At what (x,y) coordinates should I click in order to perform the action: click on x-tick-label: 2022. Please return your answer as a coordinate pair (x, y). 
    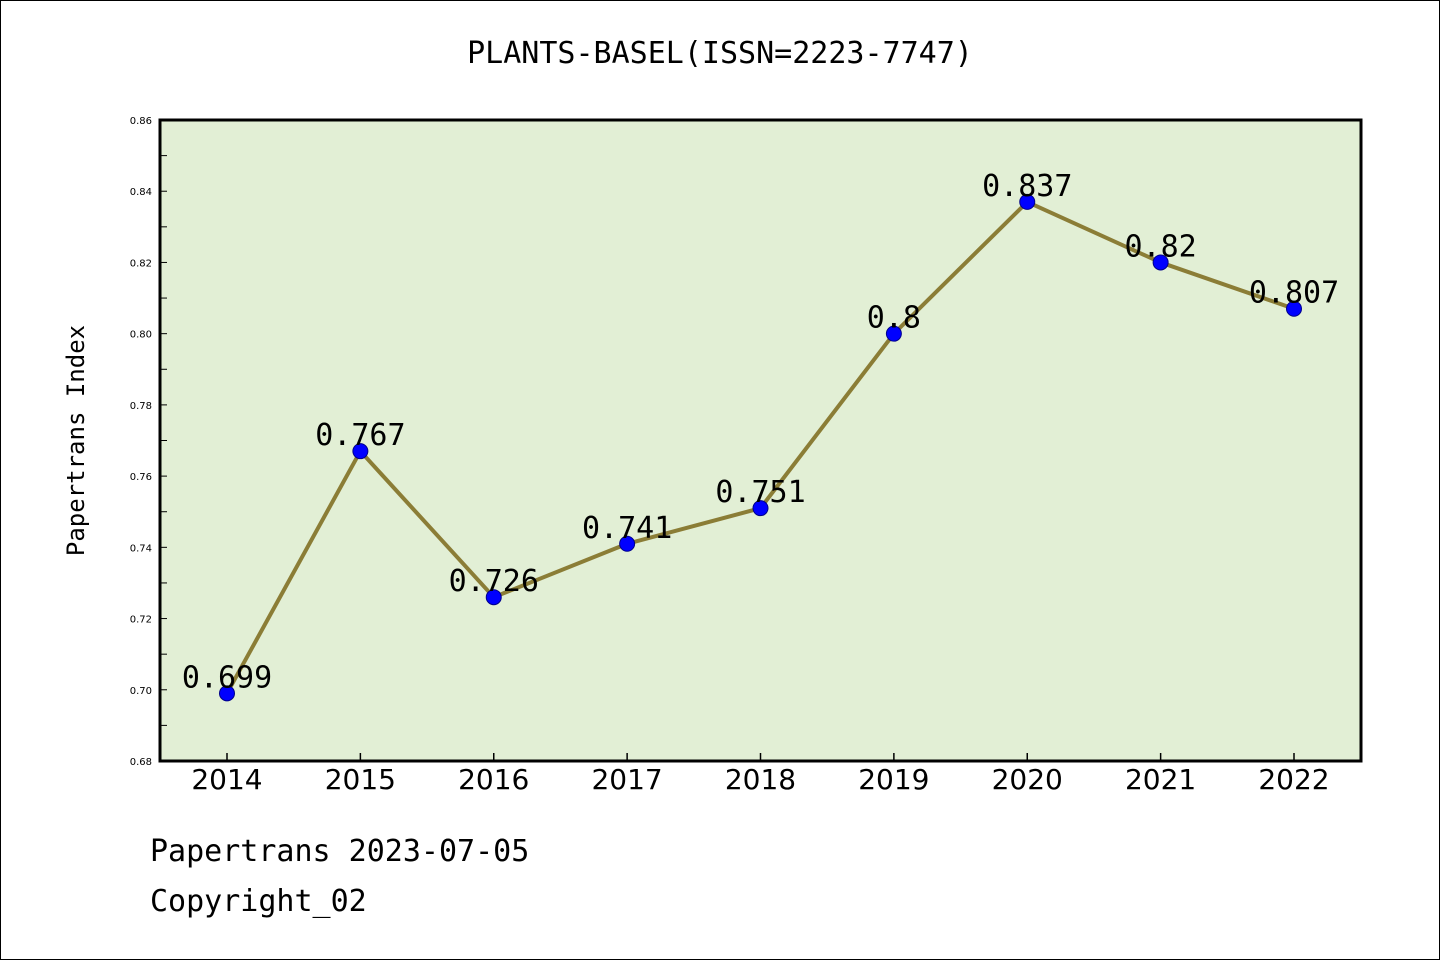
    Looking at the image, I should click on (1293, 779).